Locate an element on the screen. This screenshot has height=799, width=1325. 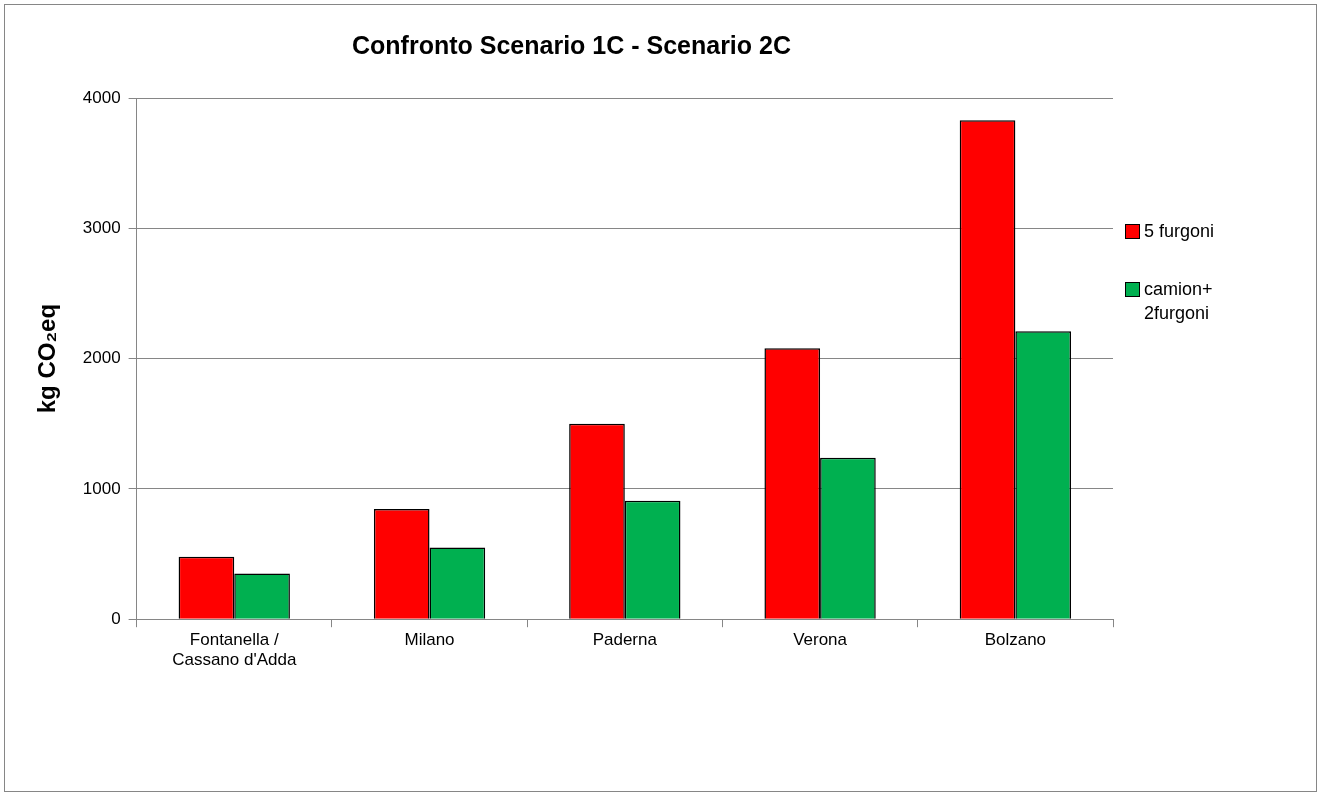
x-tick-label: Milano is located at coordinates (429, 640).